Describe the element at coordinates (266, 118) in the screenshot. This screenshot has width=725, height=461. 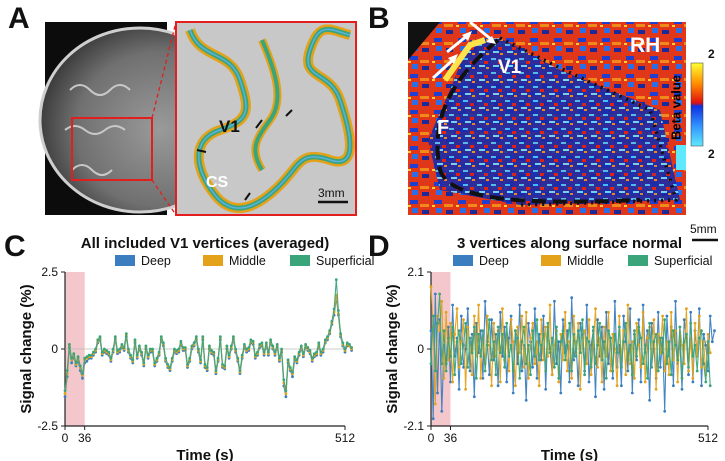
I see `mri-zoom-frame` at that location.